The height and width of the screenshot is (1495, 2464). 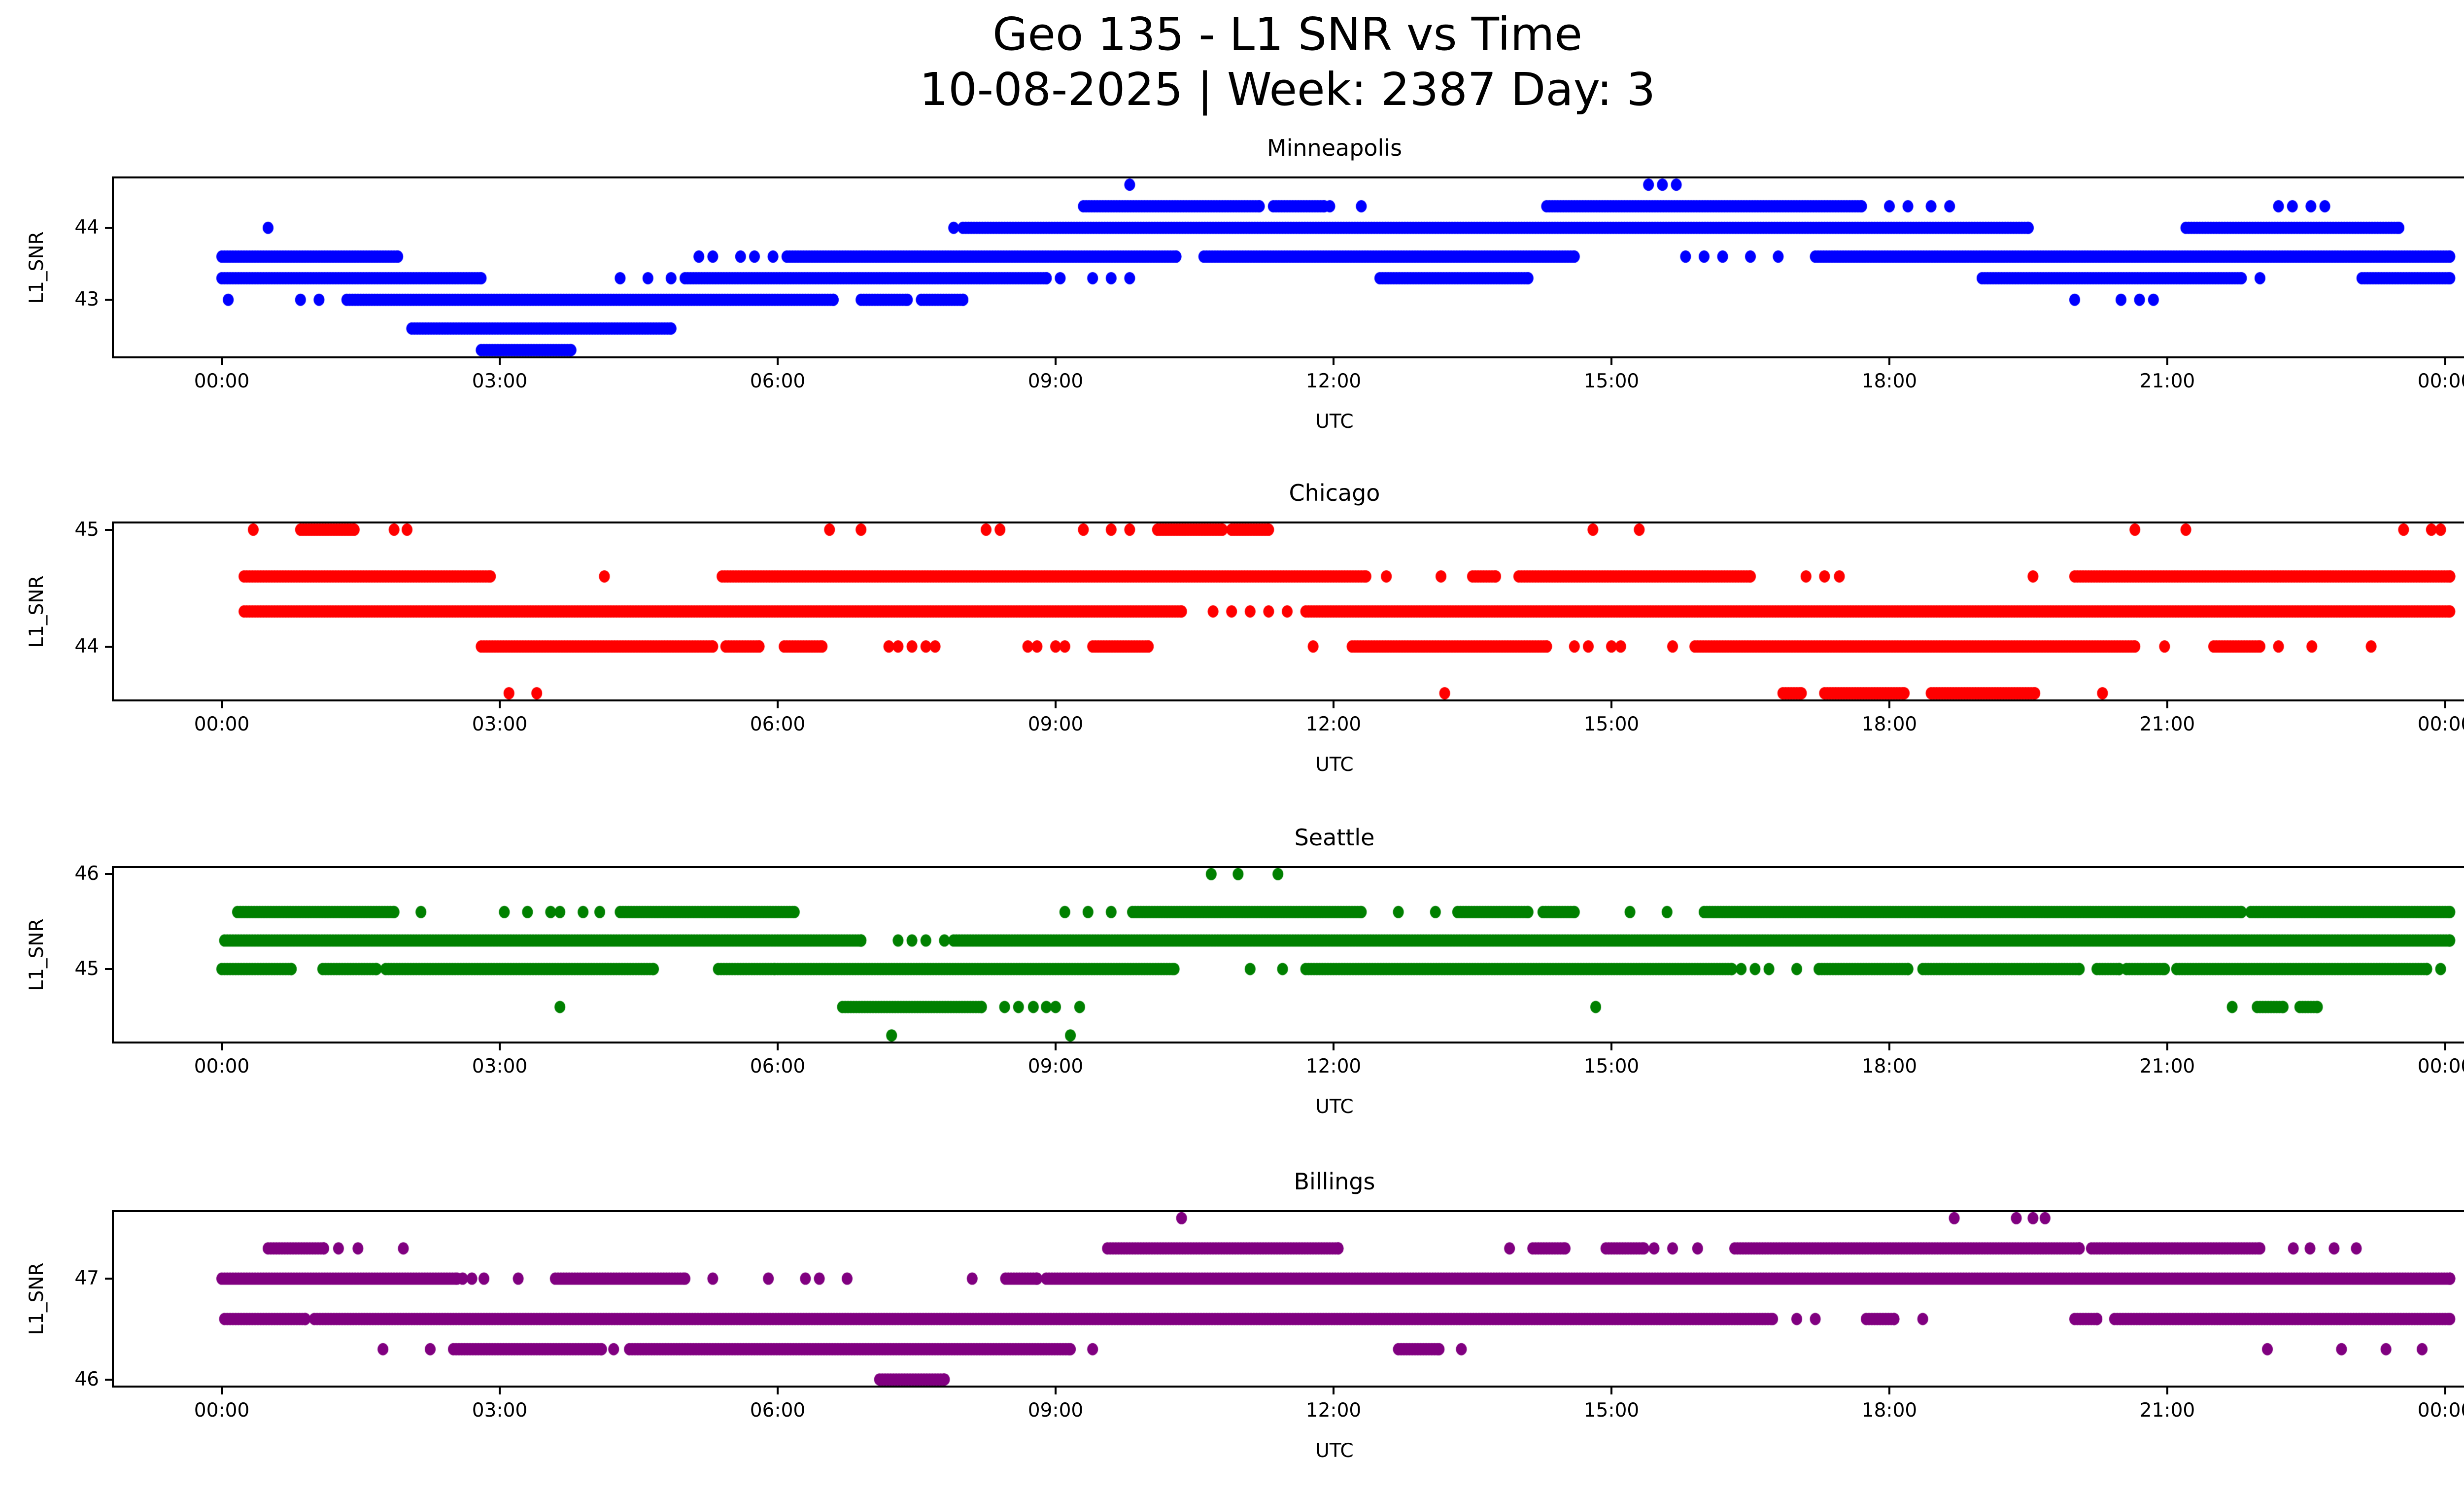 What do you see at coordinates (1289, 267) in the screenshot?
I see `scatter-canvas-minneapolis` at bounding box center [1289, 267].